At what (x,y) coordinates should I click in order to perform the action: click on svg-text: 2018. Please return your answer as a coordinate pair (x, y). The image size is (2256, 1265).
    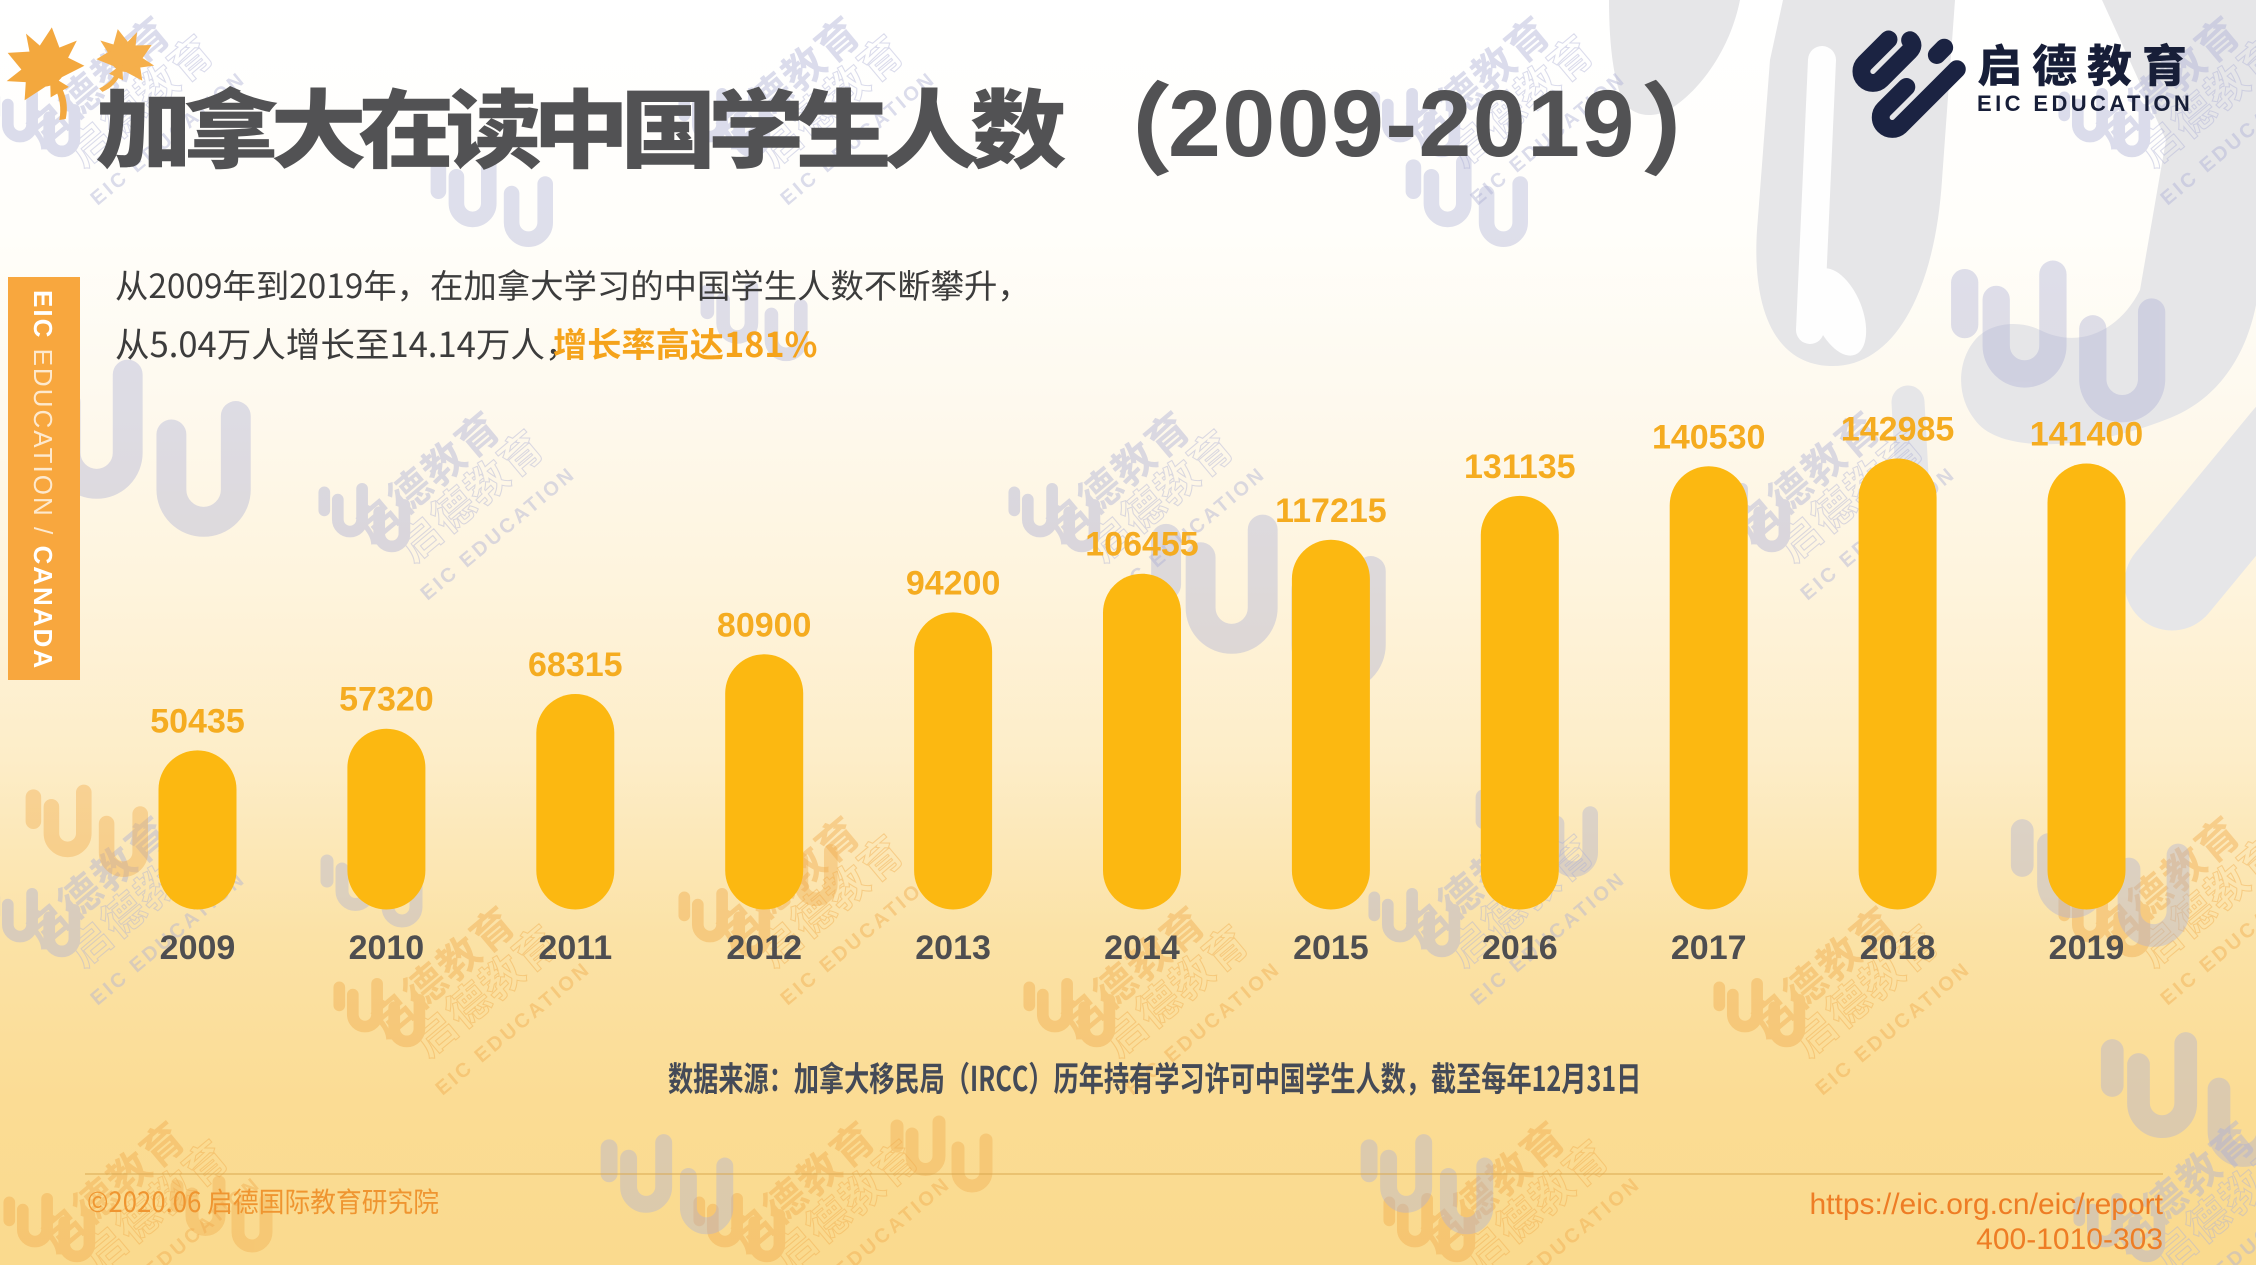
    Looking at the image, I should click on (1898, 948).